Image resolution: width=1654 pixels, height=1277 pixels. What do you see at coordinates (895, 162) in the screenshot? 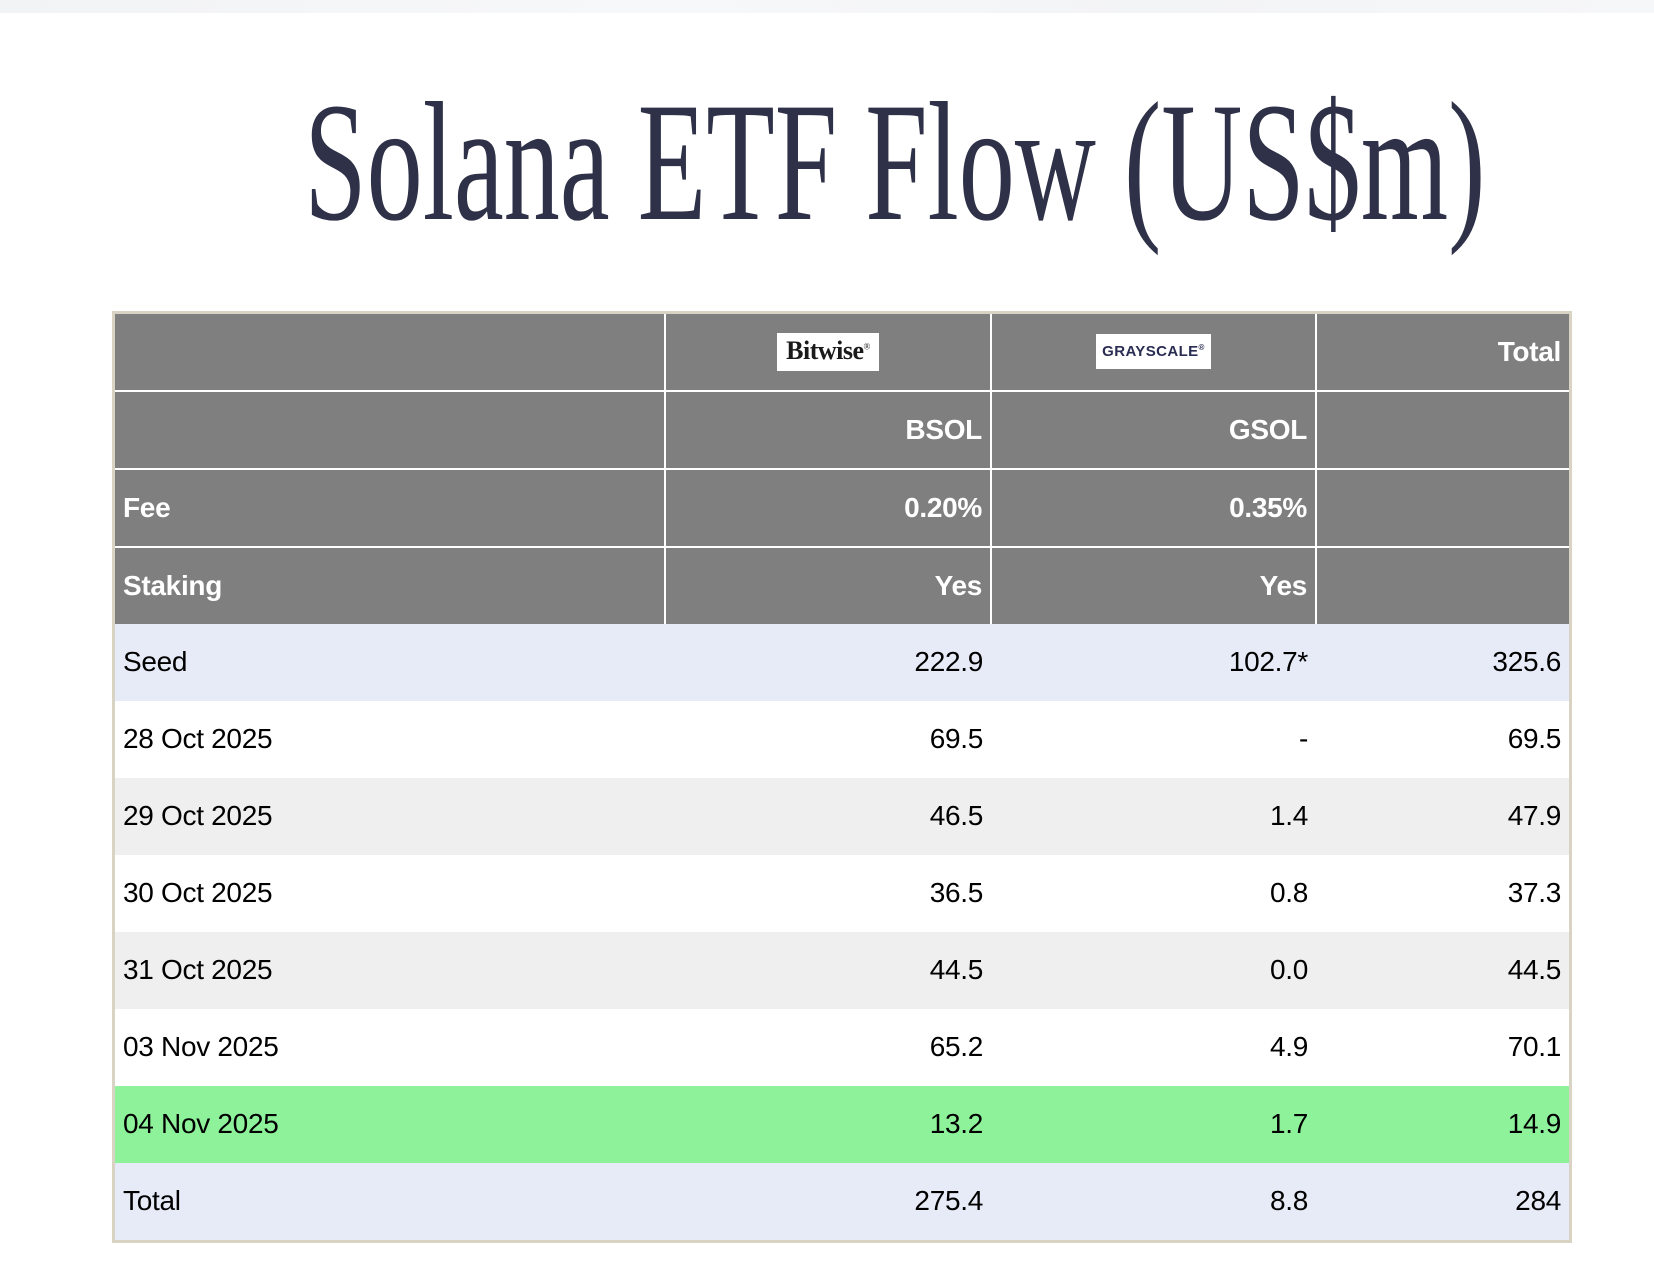
I see `page-title-text: Solana ETF Flow (US$m)` at bounding box center [895, 162].